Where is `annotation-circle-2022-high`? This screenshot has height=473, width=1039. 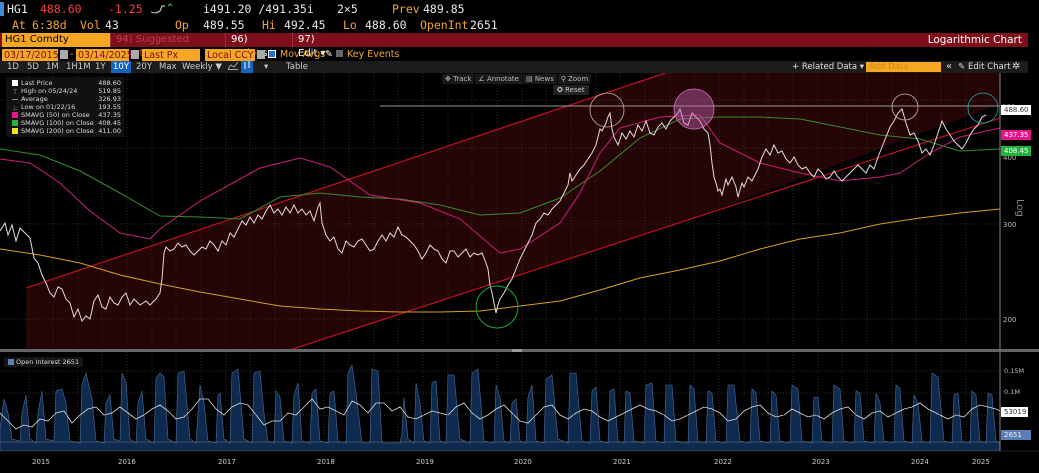 annotation-circle-2022-high is located at coordinates (694, 109).